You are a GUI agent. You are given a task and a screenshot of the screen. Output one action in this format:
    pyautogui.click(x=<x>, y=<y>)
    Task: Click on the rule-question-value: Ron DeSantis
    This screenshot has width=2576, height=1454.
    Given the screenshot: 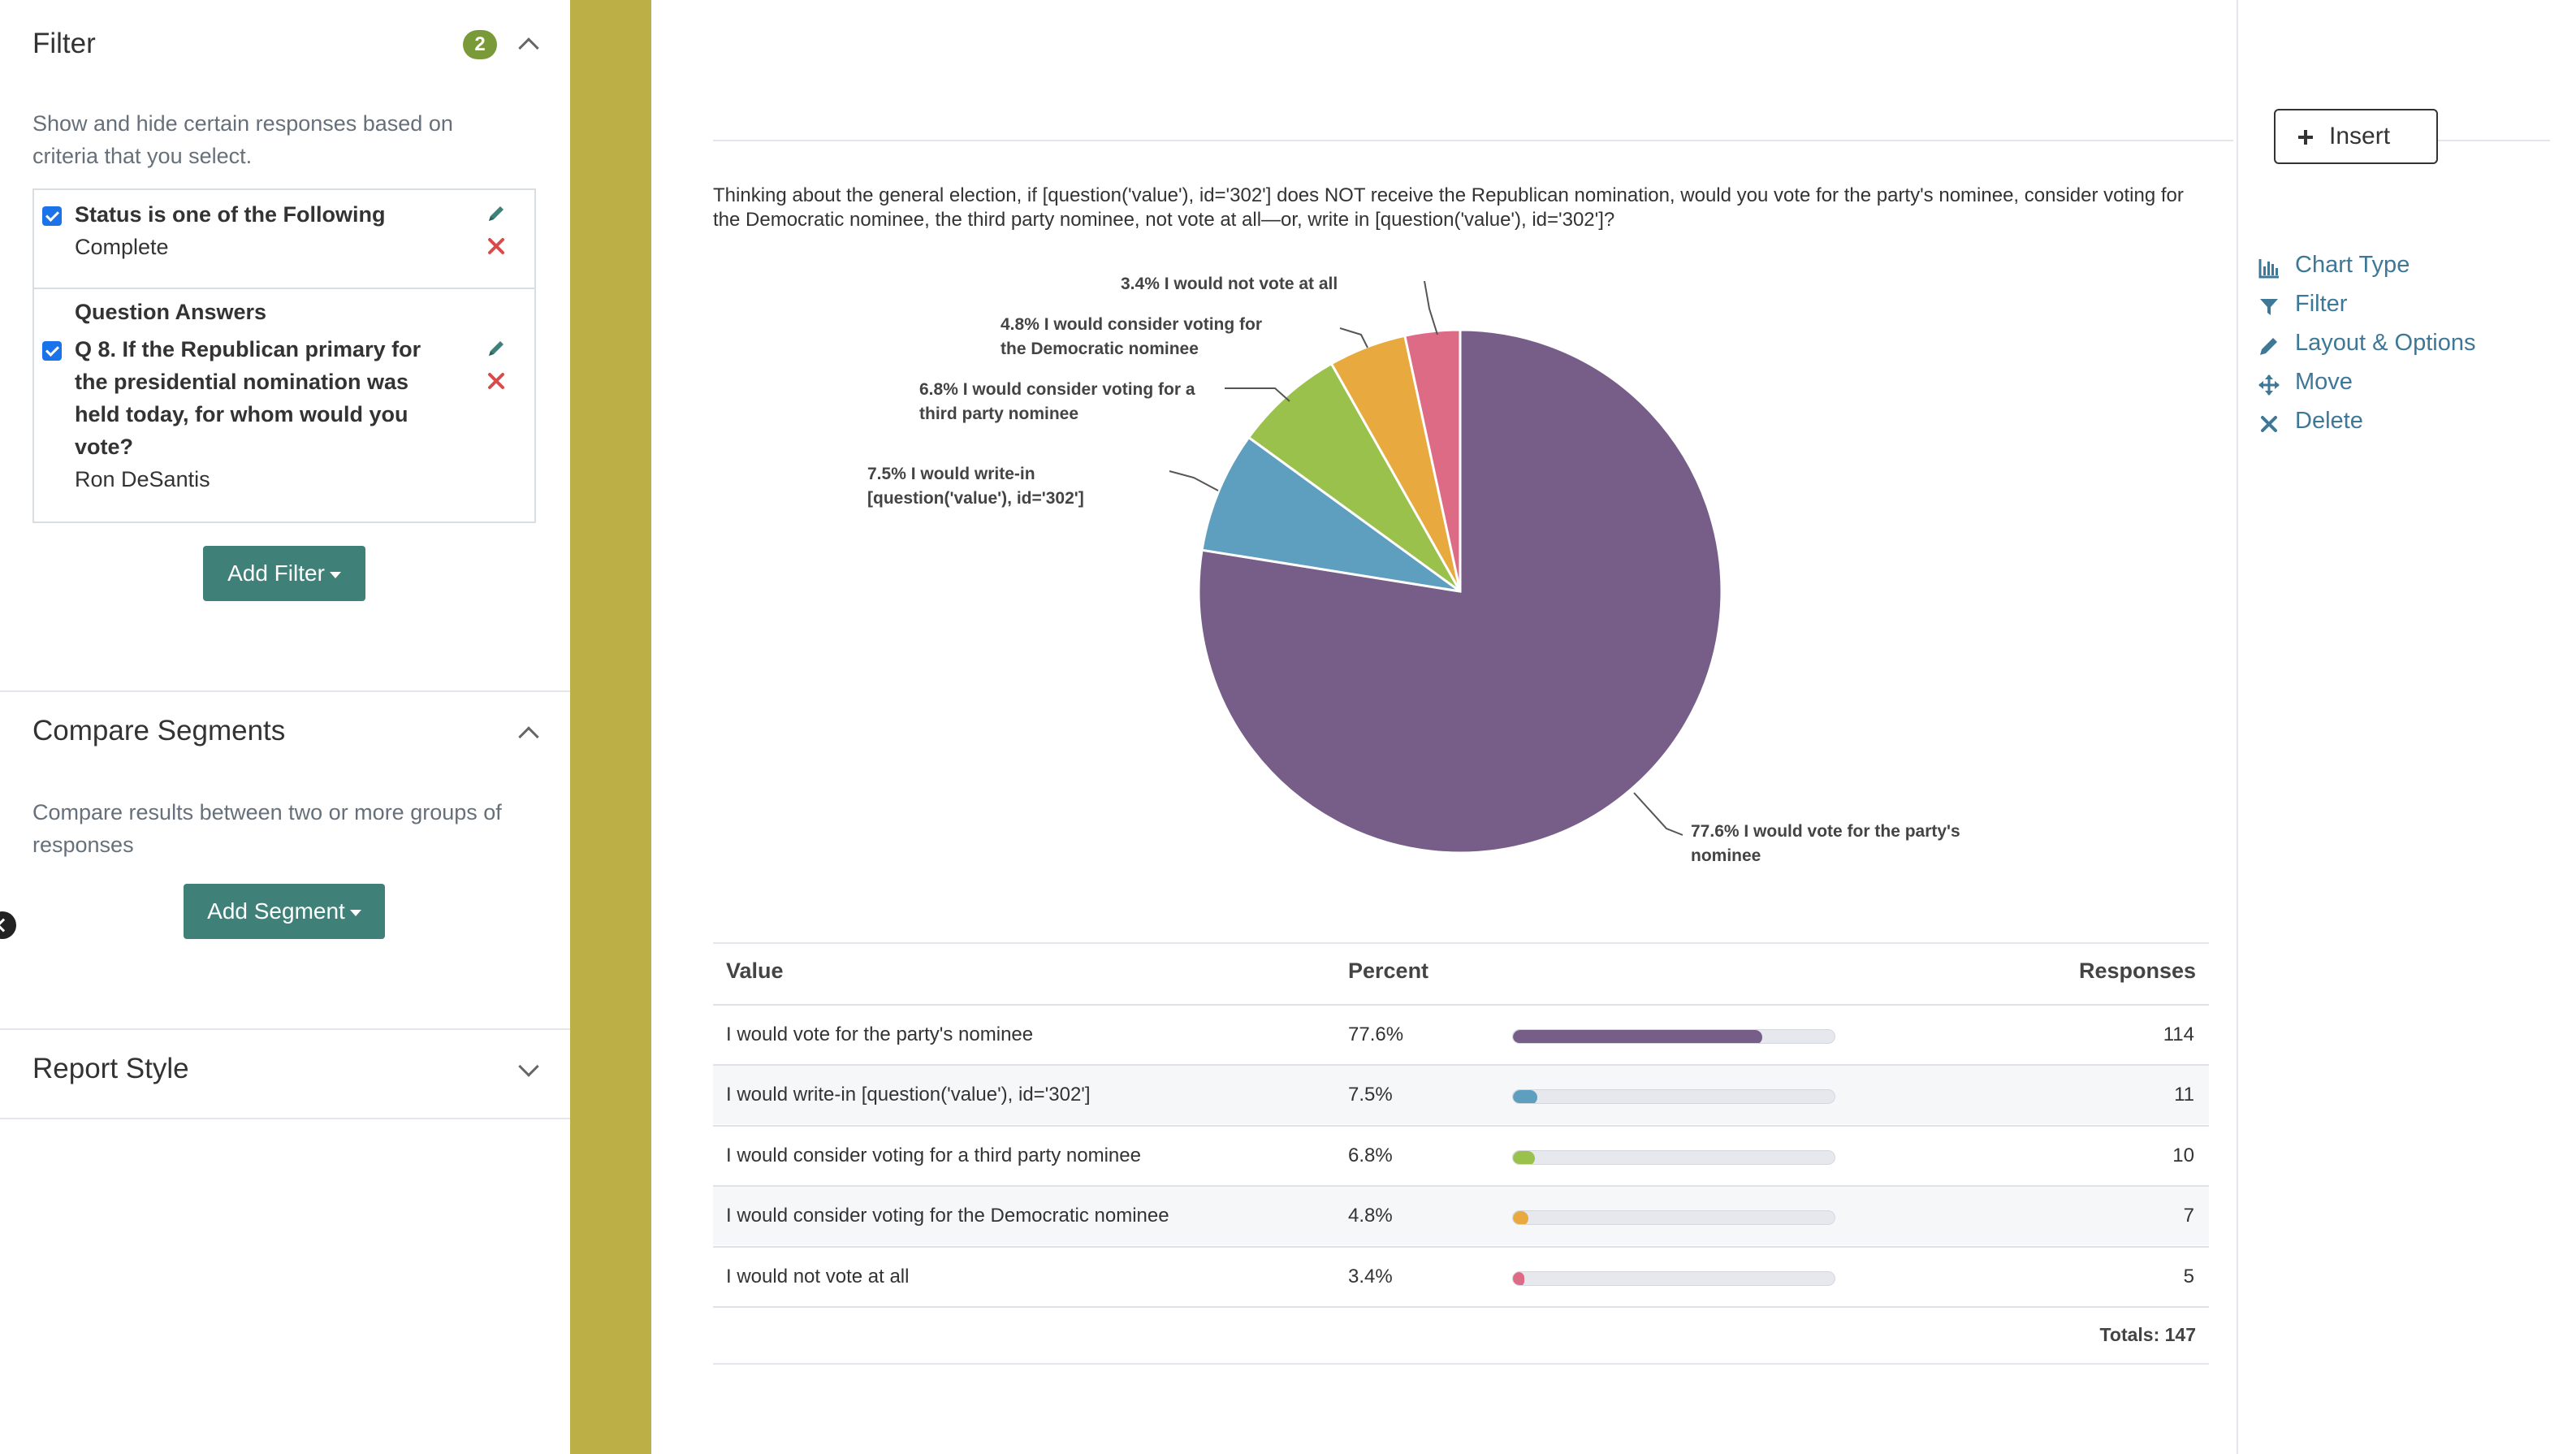 What is the action you would take?
    pyautogui.click(x=142, y=479)
    